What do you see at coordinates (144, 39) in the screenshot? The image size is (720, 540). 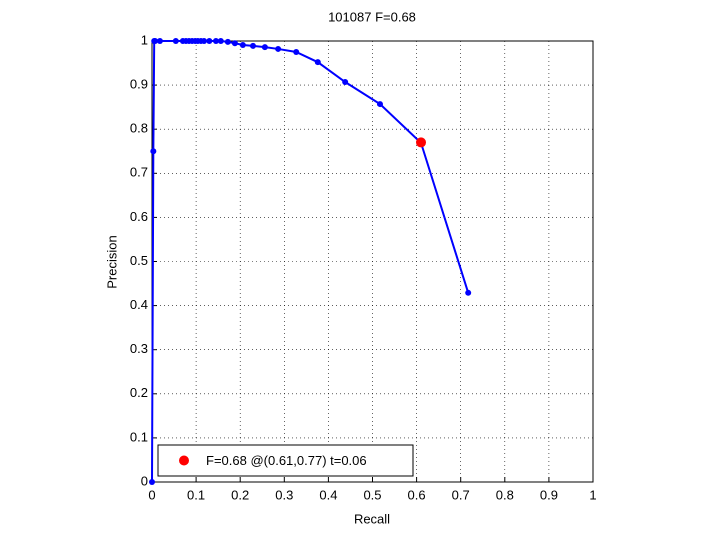 I see `y-tick-label: 1` at bounding box center [144, 39].